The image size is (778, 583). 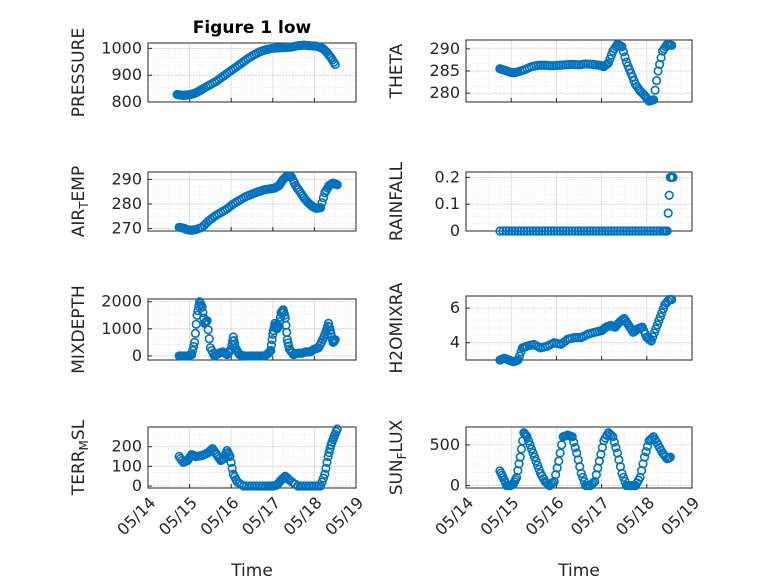 What do you see at coordinates (252, 28) in the screenshot?
I see `chart-title: Figure 1 low` at bounding box center [252, 28].